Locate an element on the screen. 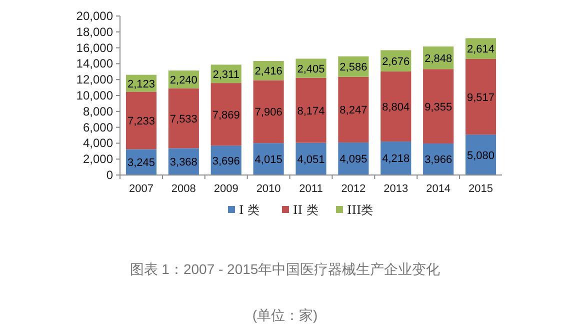 The height and width of the screenshot is (334, 570). data-label: 2,614 is located at coordinates (481, 50).